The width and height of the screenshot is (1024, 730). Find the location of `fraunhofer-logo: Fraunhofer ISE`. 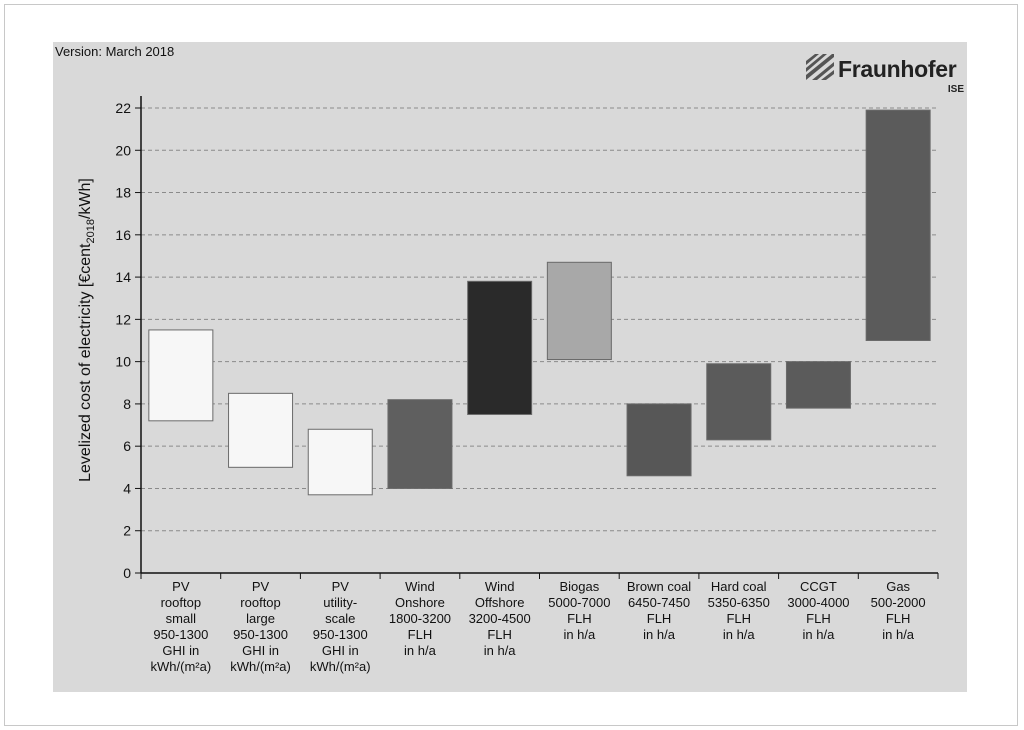

fraunhofer-logo: Fraunhofer ISE is located at coordinates (886, 75).